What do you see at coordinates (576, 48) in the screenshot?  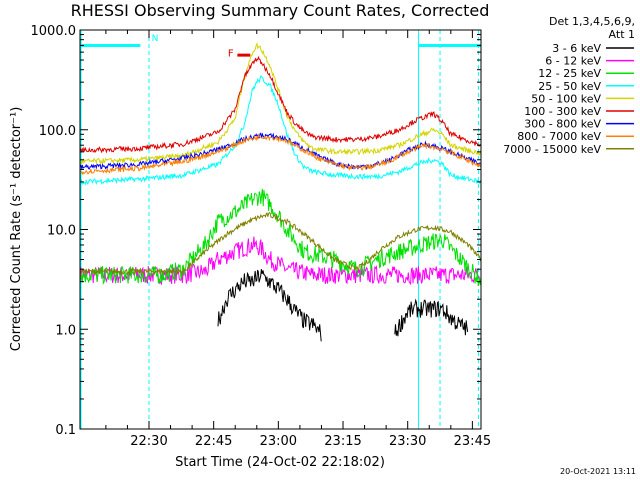 I see `legend-entry-label: 3 - 6 keV` at bounding box center [576, 48].